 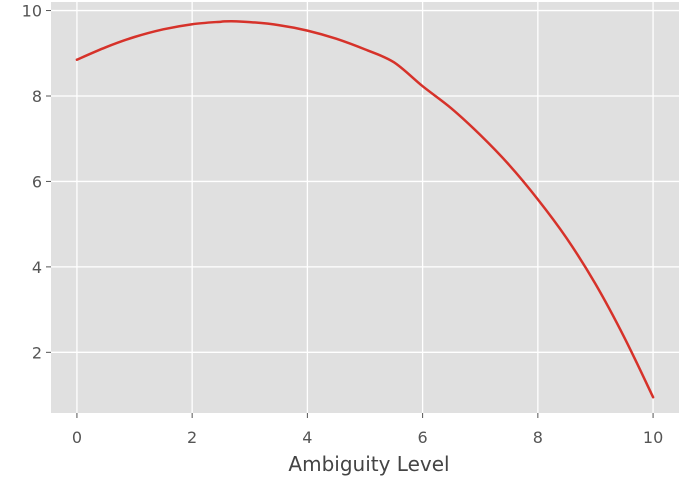 What do you see at coordinates (192, 437) in the screenshot?
I see `x-tick-label: 2` at bounding box center [192, 437].